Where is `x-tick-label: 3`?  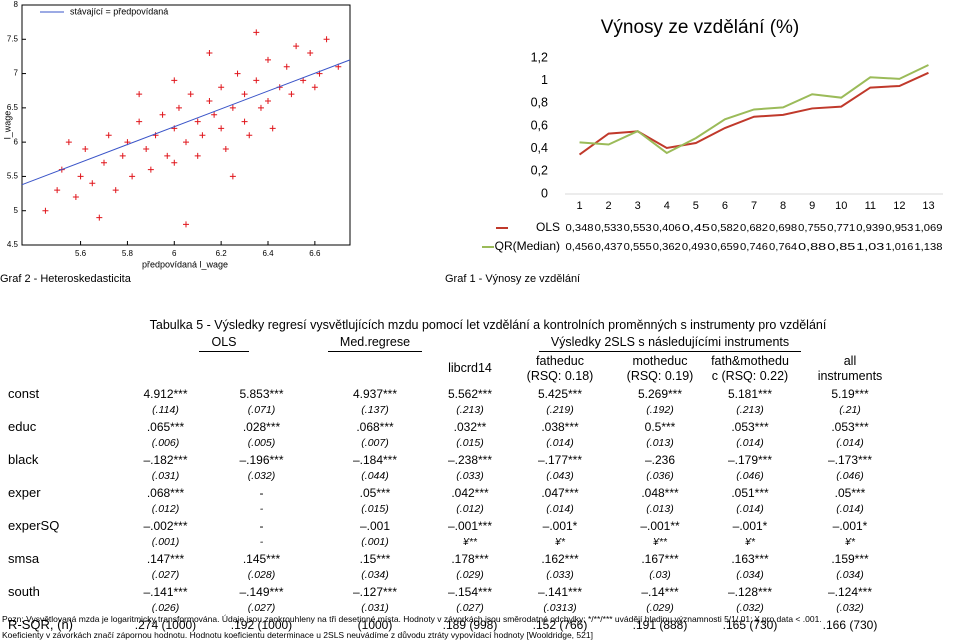
x-tick-label: 3 is located at coordinates (638, 206).